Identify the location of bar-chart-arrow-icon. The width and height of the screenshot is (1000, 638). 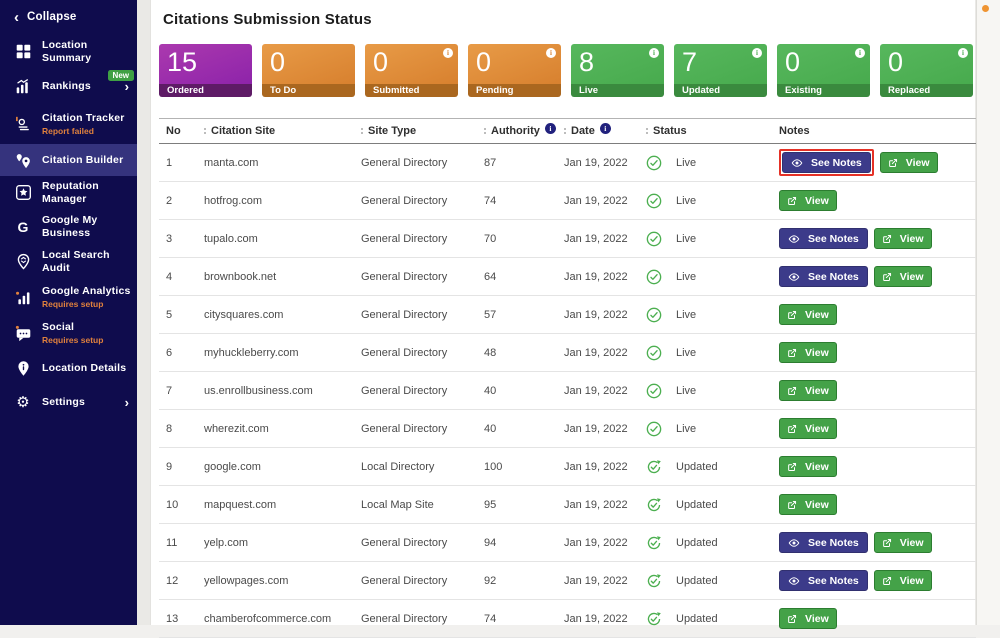
(23, 87).